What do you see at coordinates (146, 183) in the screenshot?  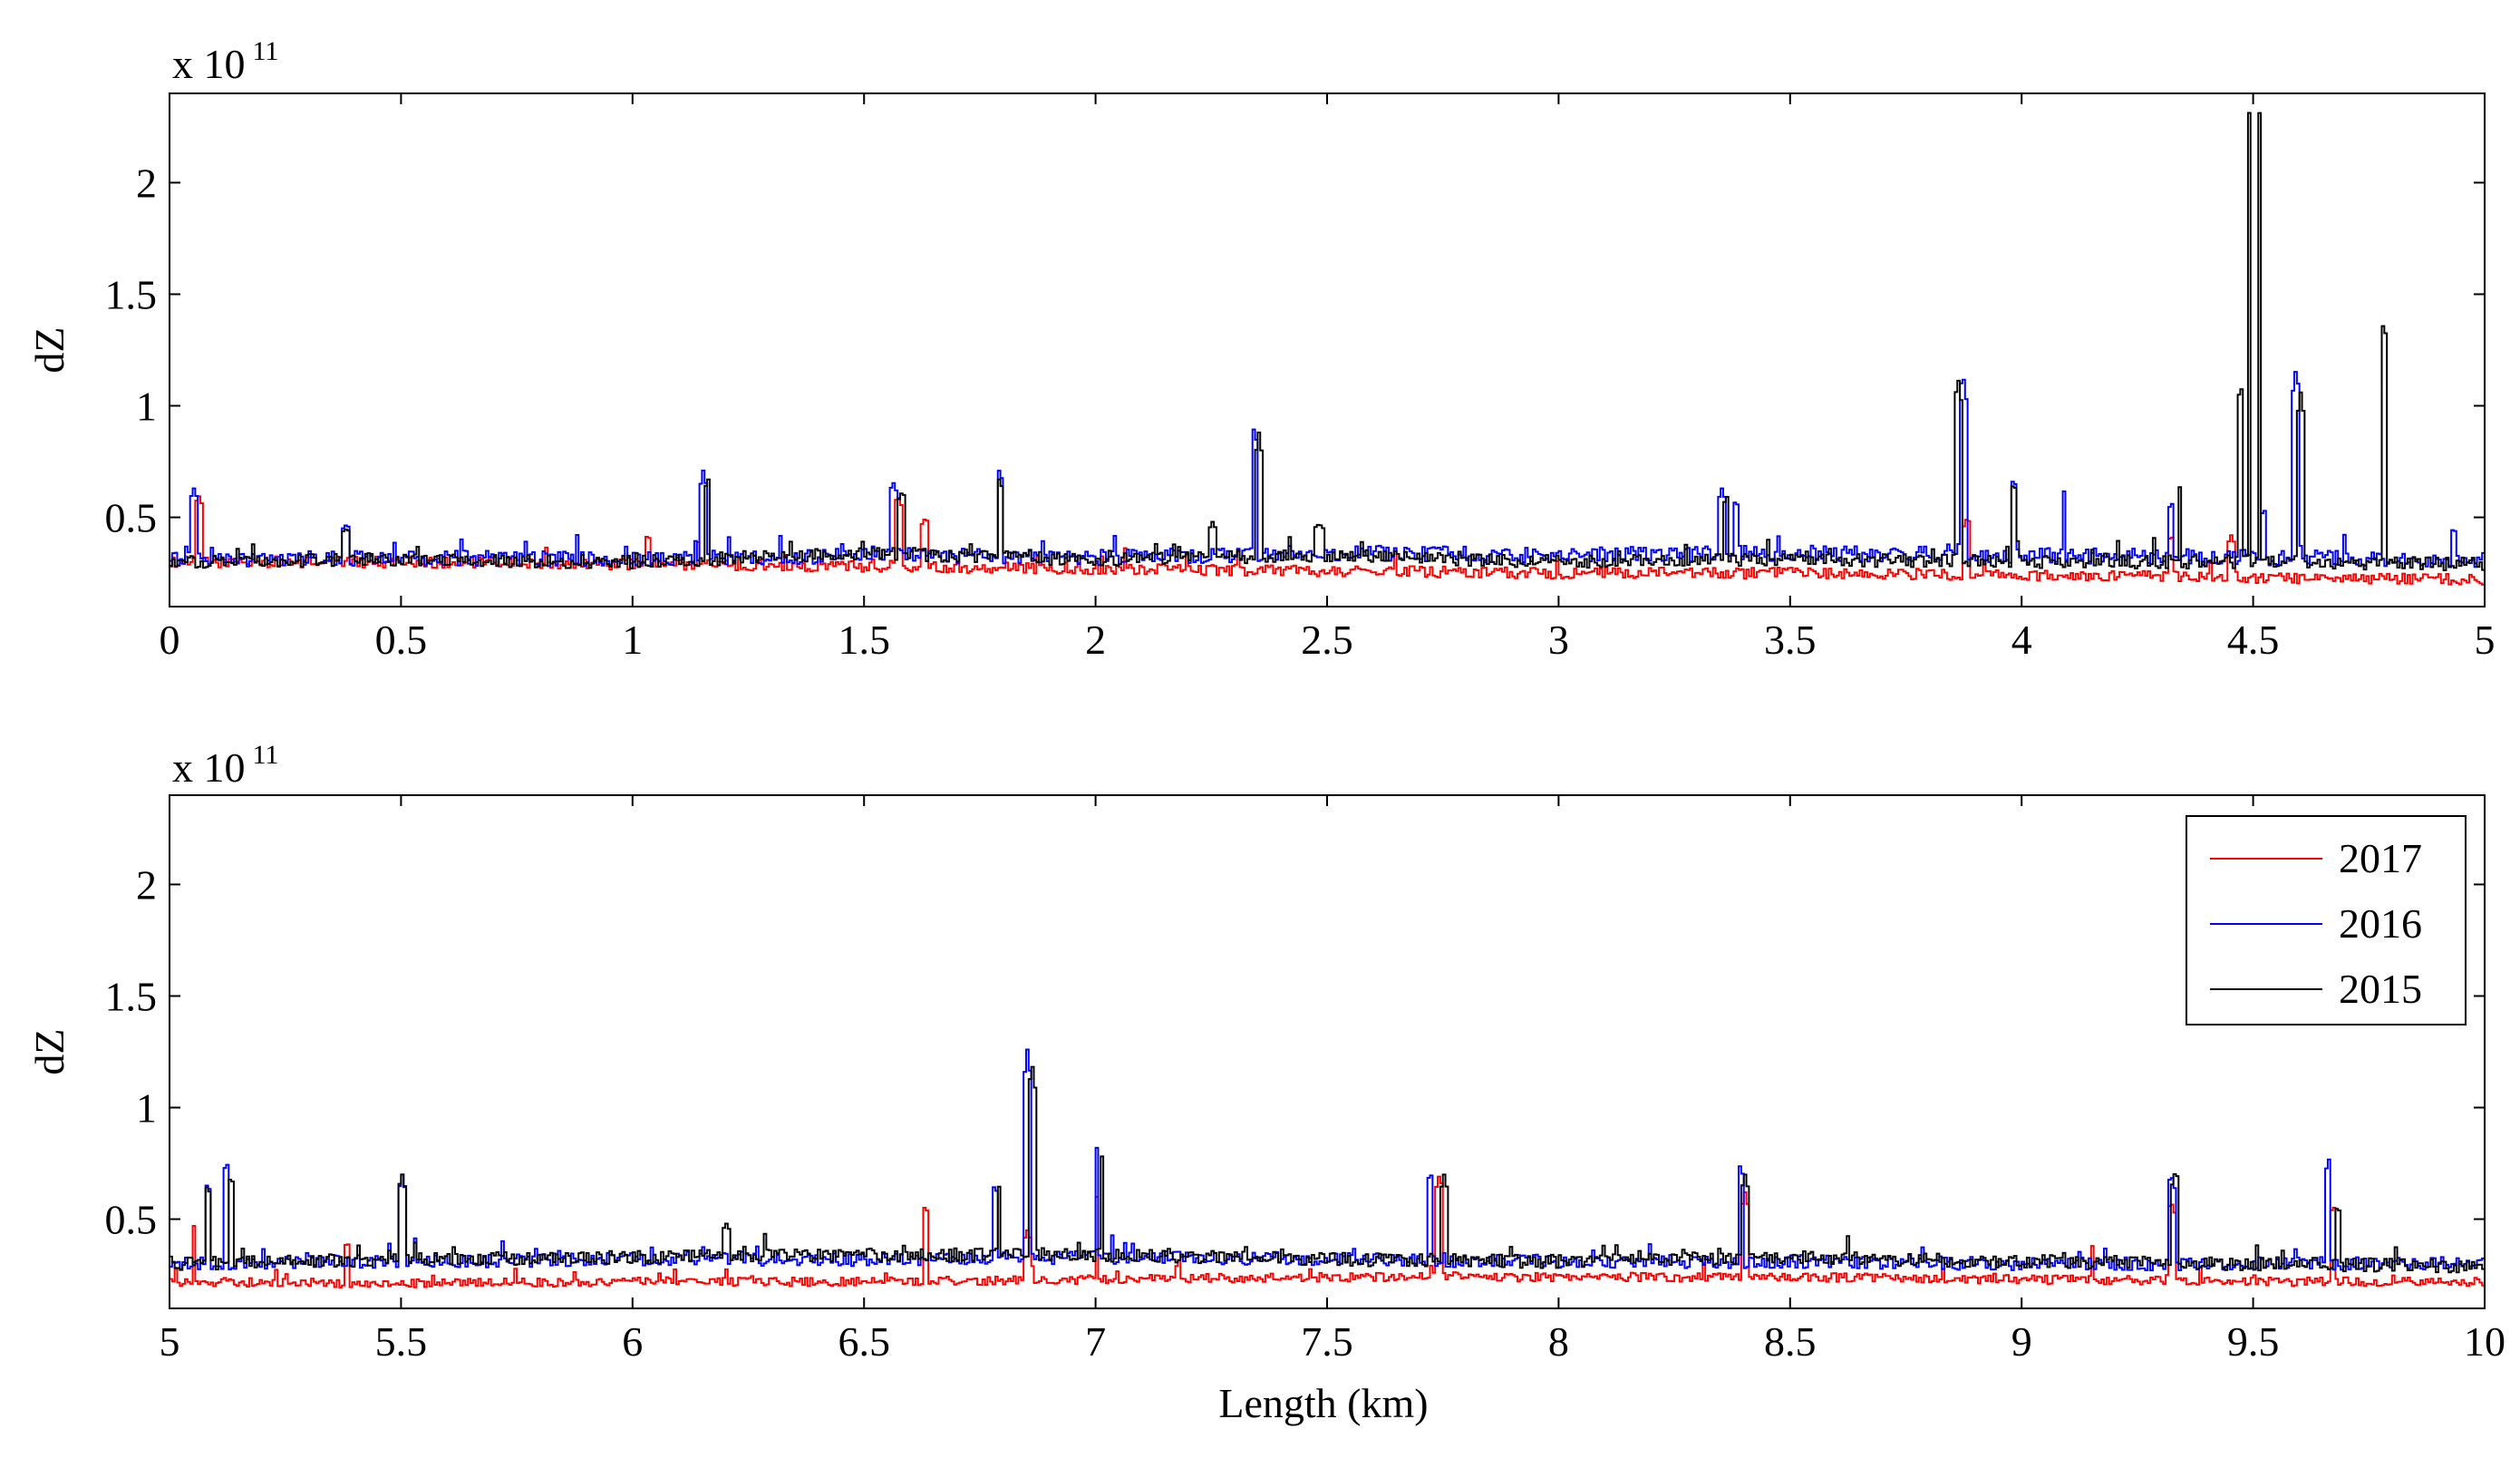 I see `top-y-tick-label: 2` at bounding box center [146, 183].